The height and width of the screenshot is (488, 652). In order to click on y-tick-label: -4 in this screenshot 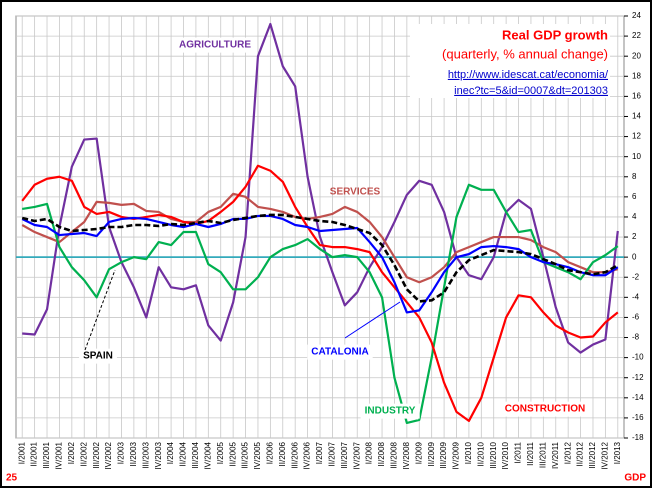, I will do `click(636, 296)`.